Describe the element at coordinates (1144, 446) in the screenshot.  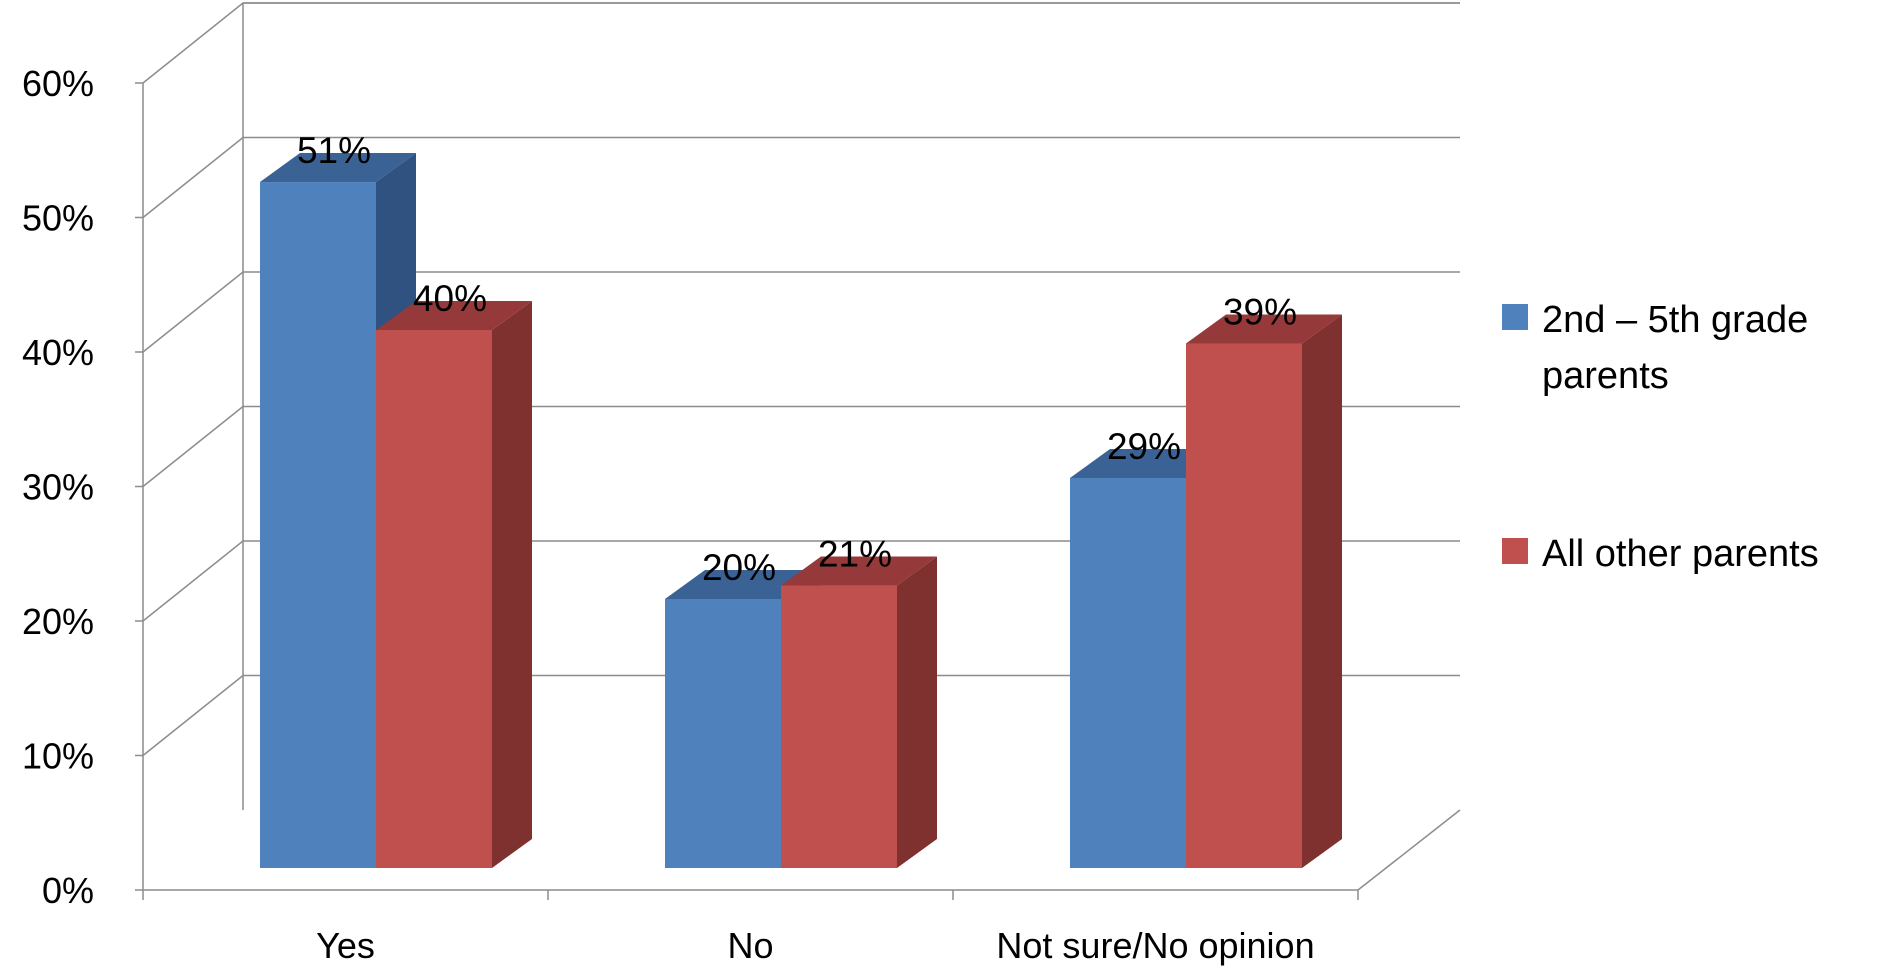
I see `data-label: 29%` at that location.